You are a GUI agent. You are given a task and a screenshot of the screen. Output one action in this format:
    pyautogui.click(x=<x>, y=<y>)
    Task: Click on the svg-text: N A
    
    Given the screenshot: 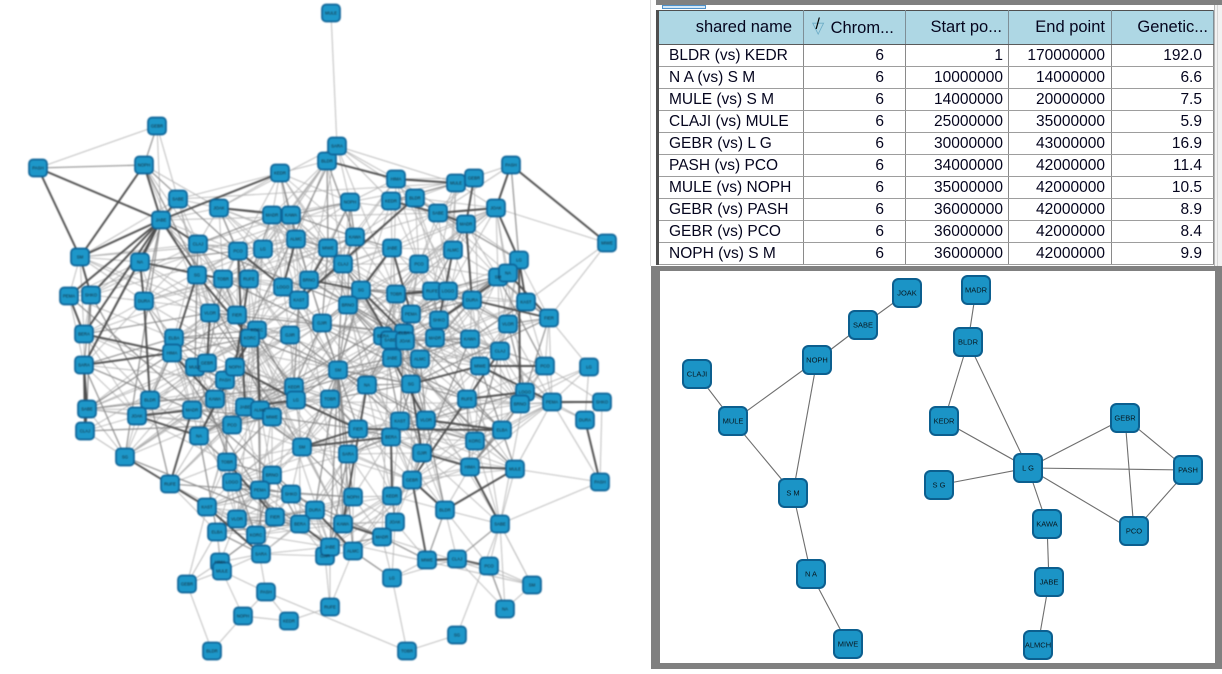 What is the action you would take?
    pyautogui.click(x=811, y=574)
    